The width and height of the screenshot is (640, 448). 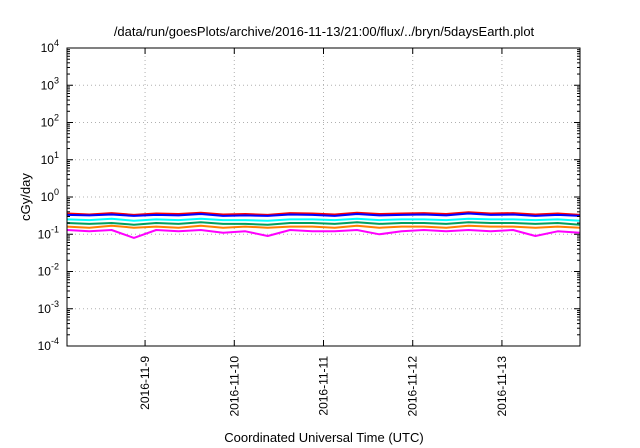 What do you see at coordinates (50, 46) in the screenshot?
I see `y-tick-label: 10⁴` at bounding box center [50, 46].